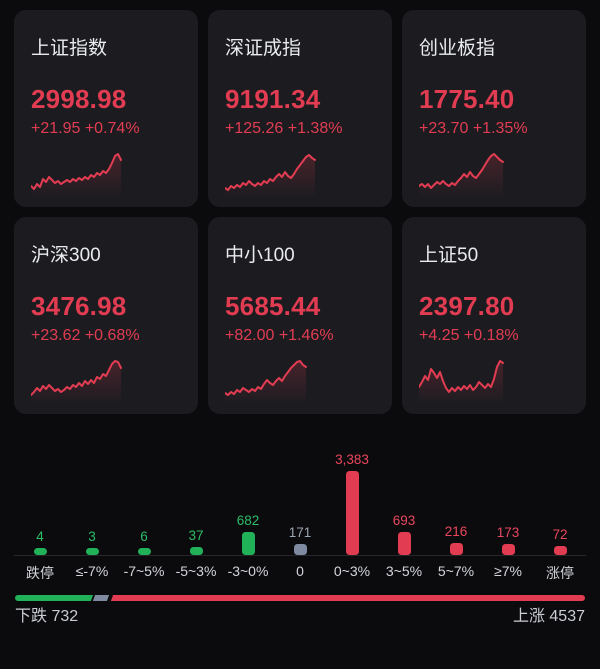 This screenshot has height=669, width=600. I want to click on index-change: +82.00 +1.46%, so click(279, 335).